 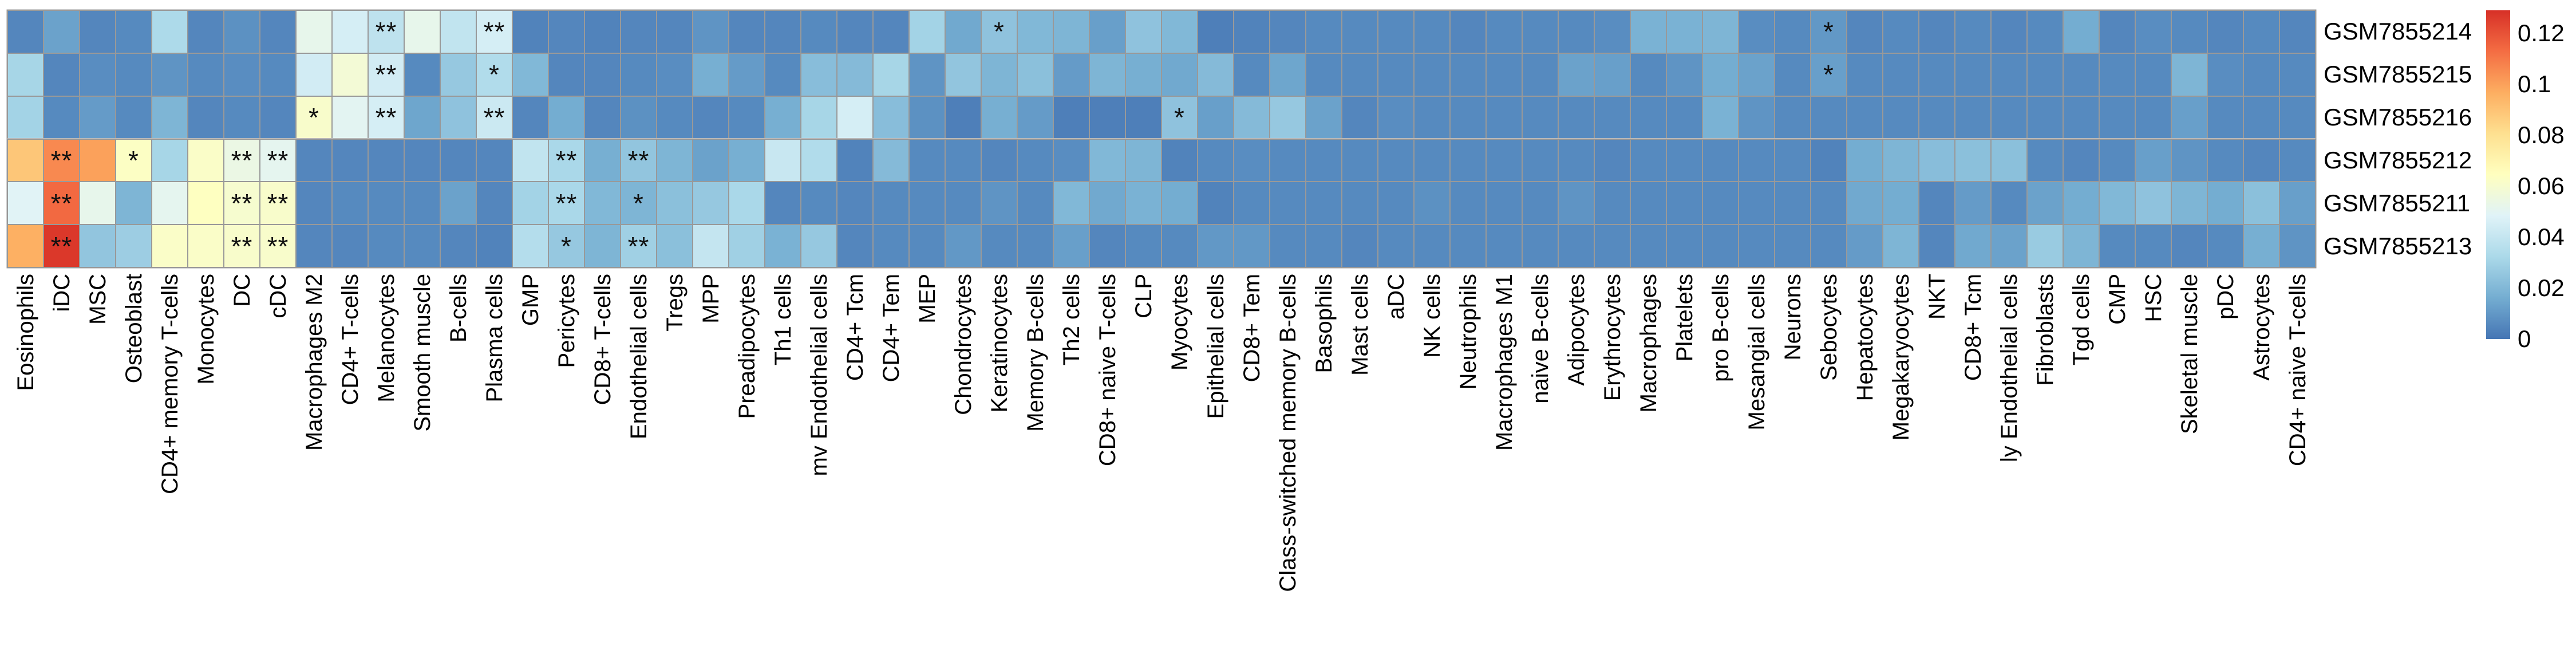 What do you see at coordinates (819, 375) in the screenshot?
I see `column-label: mv Endothelial cells` at bounding box center [819, 375].